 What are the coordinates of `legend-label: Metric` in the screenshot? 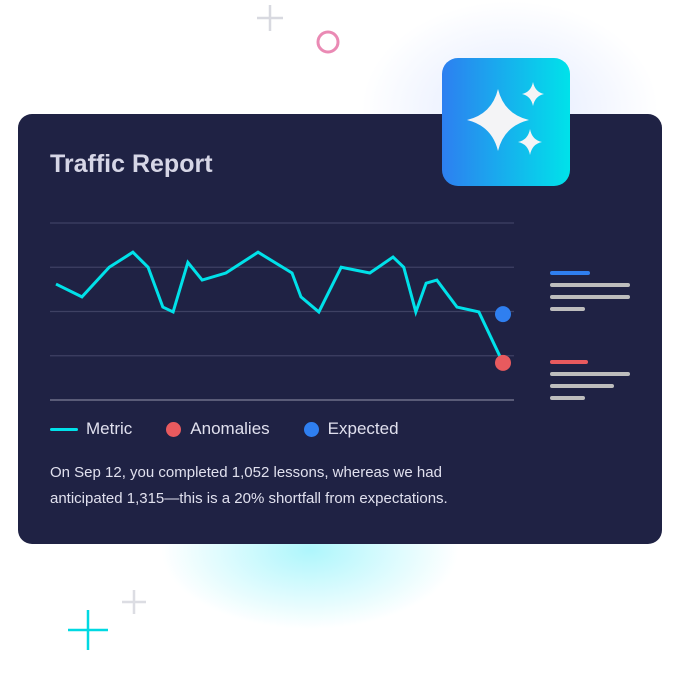 It's located at (109, 428).